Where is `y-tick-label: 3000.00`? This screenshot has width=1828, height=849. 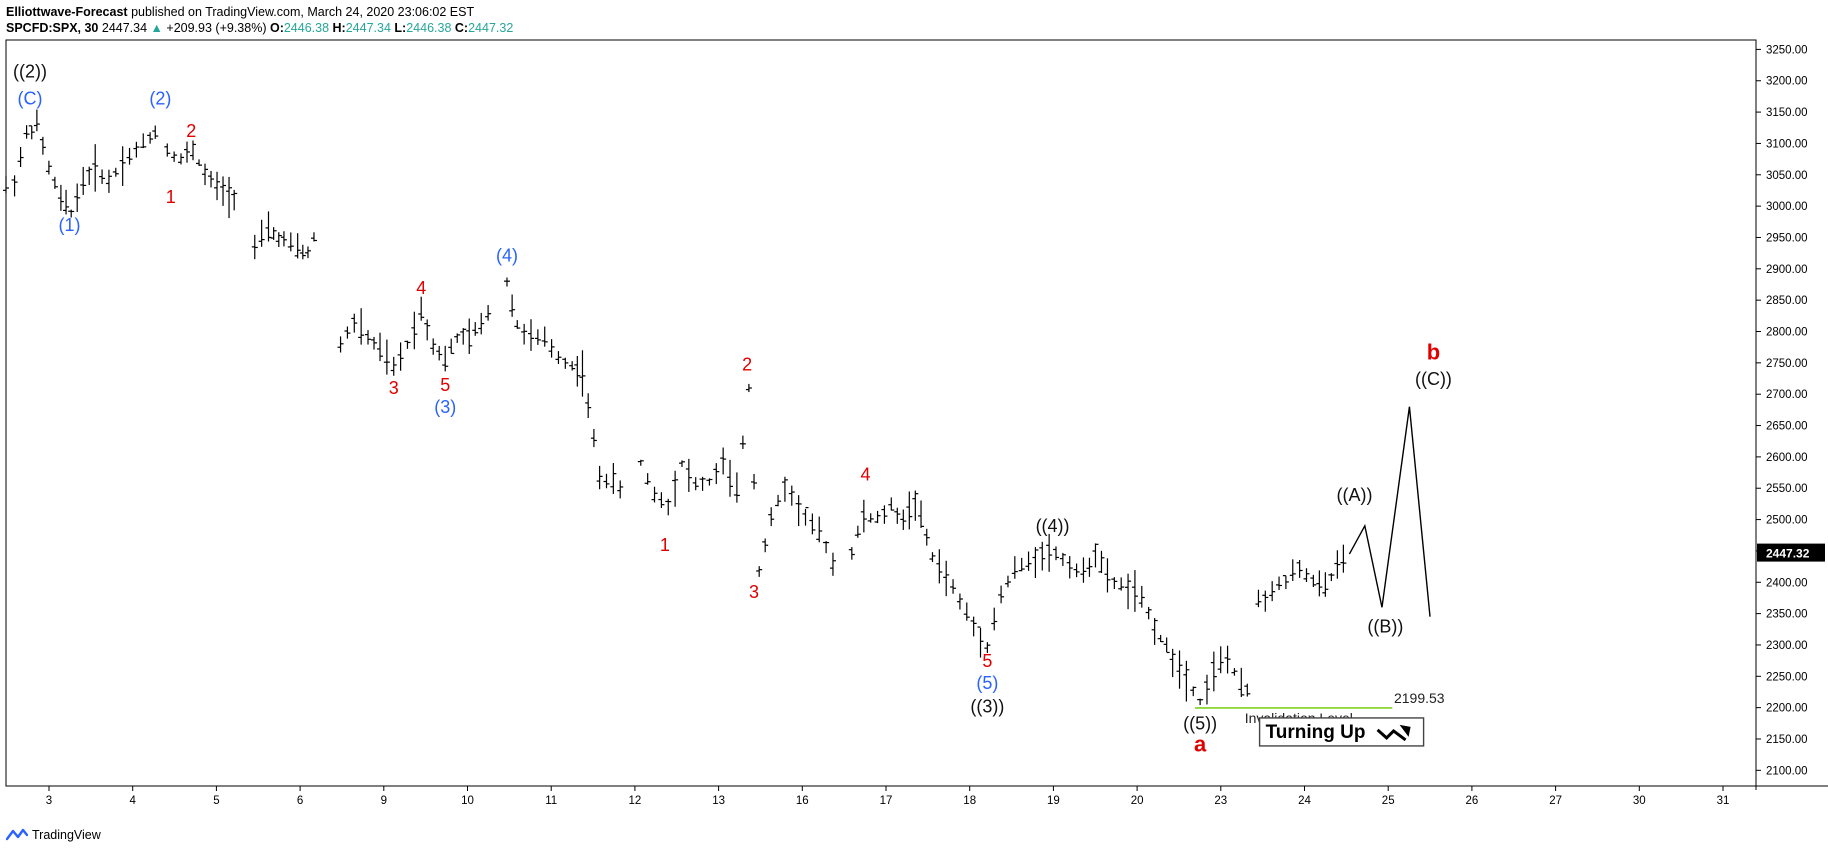 y-tick-label: 3000.00 is located at coordinates (1787, 207).